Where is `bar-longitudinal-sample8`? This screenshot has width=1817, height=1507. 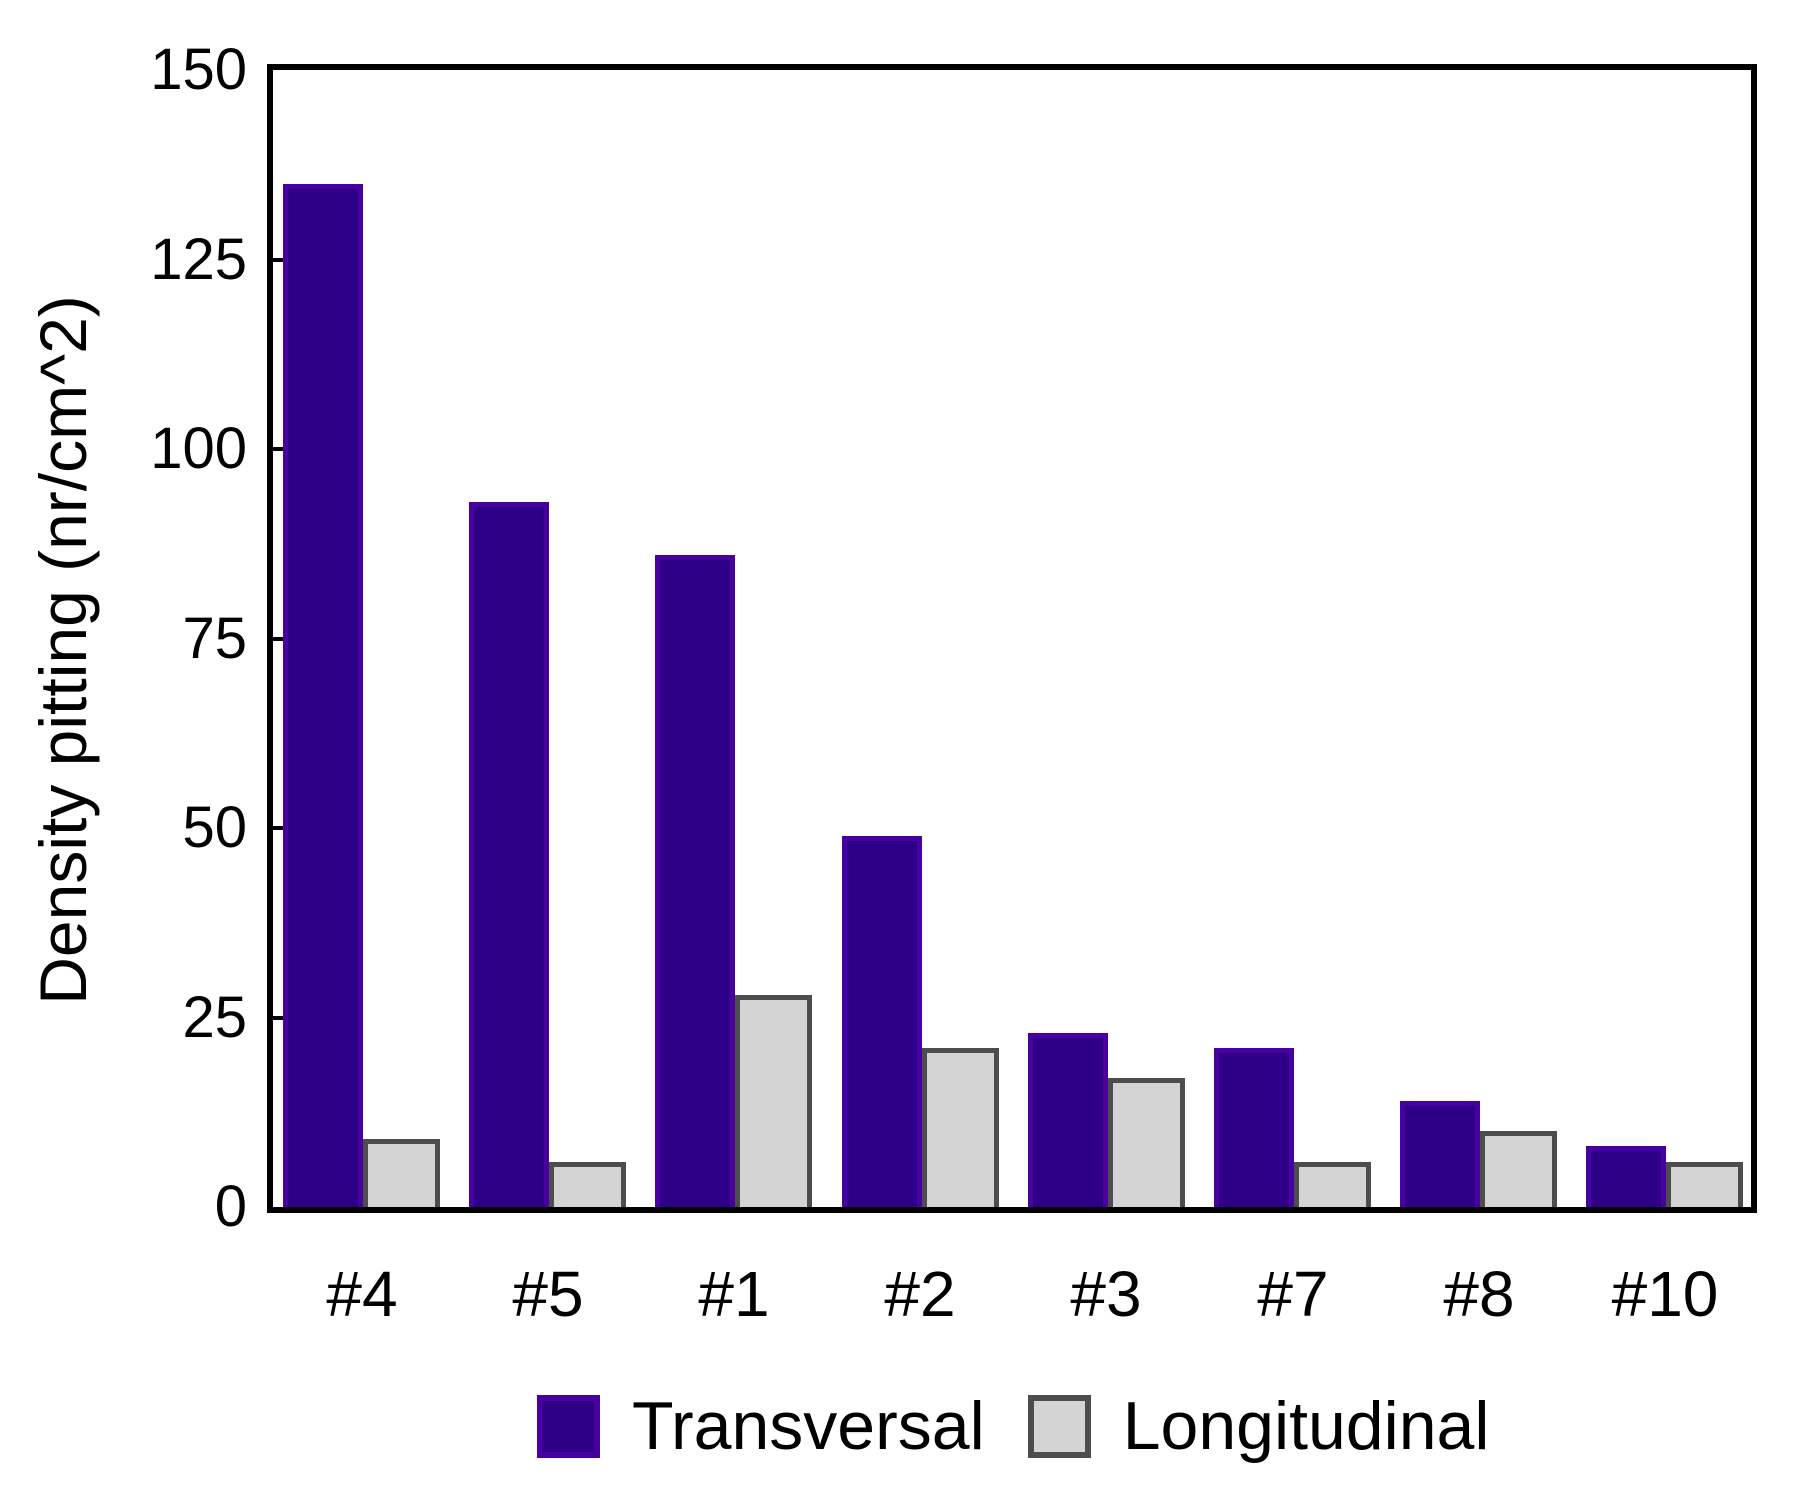
bar-longitudinal-sample8 is located at coordinates (1518, 1169).